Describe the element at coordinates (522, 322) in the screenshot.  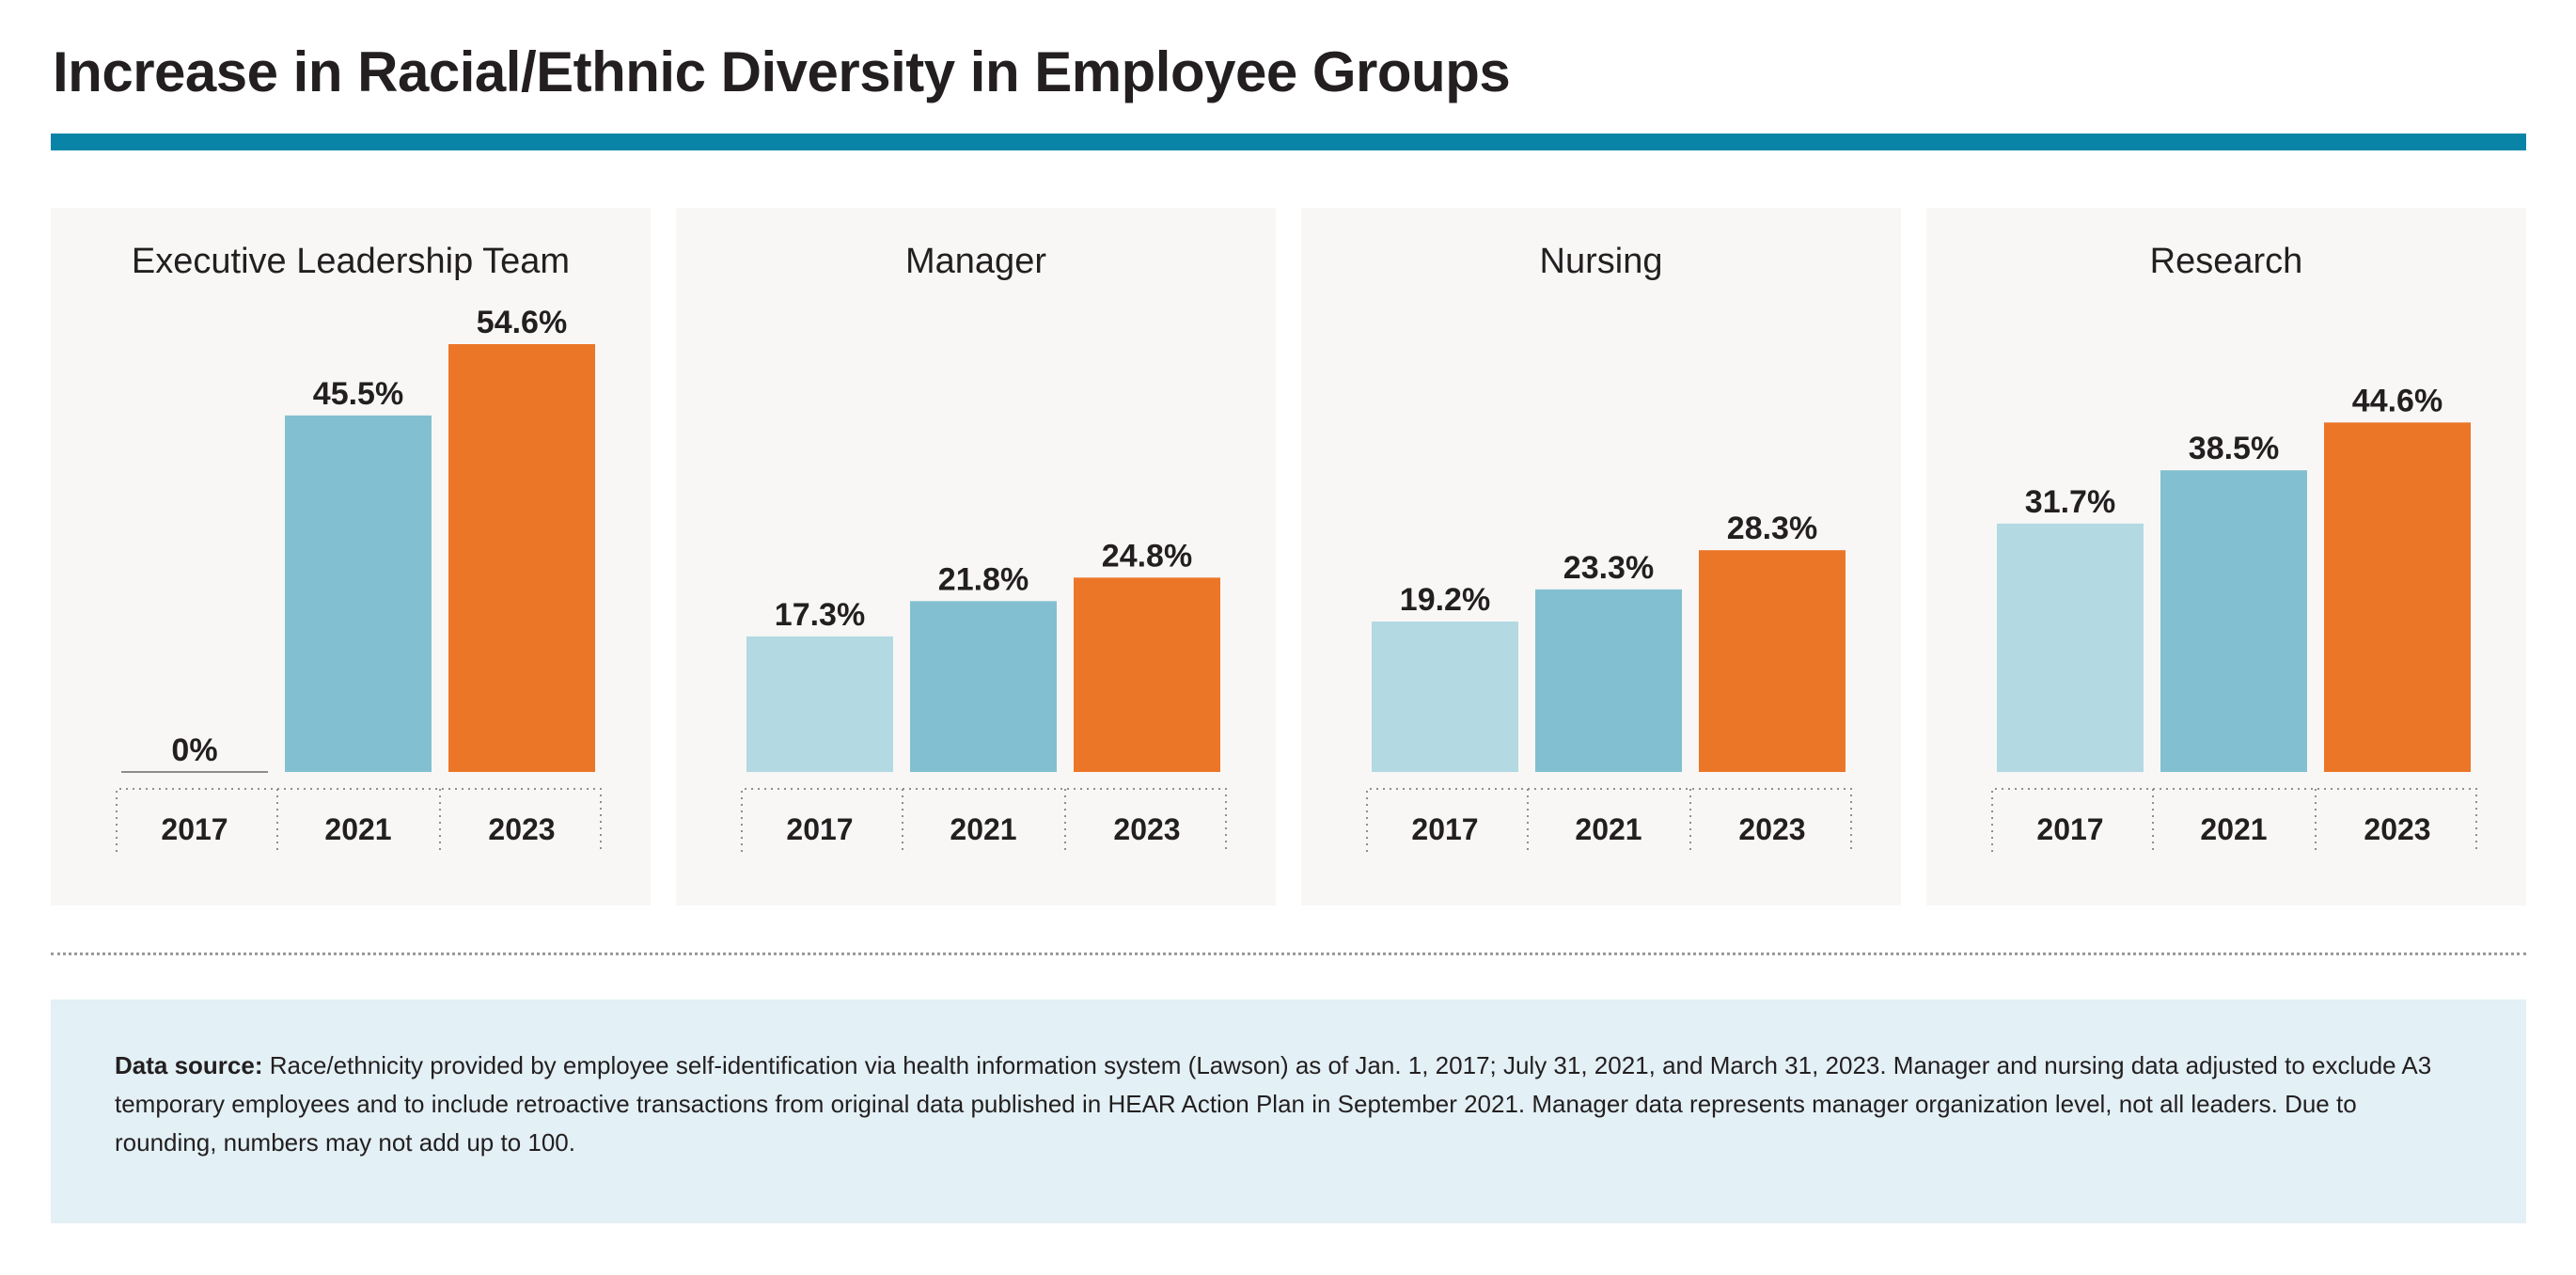
I see `data-label: 54.6%` at that location.